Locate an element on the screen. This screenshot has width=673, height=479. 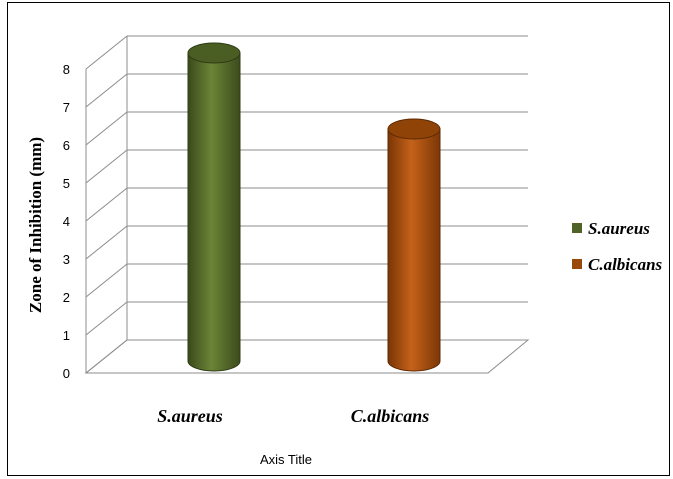
y-tick-label: 5 is located at coordinates (66, 183).